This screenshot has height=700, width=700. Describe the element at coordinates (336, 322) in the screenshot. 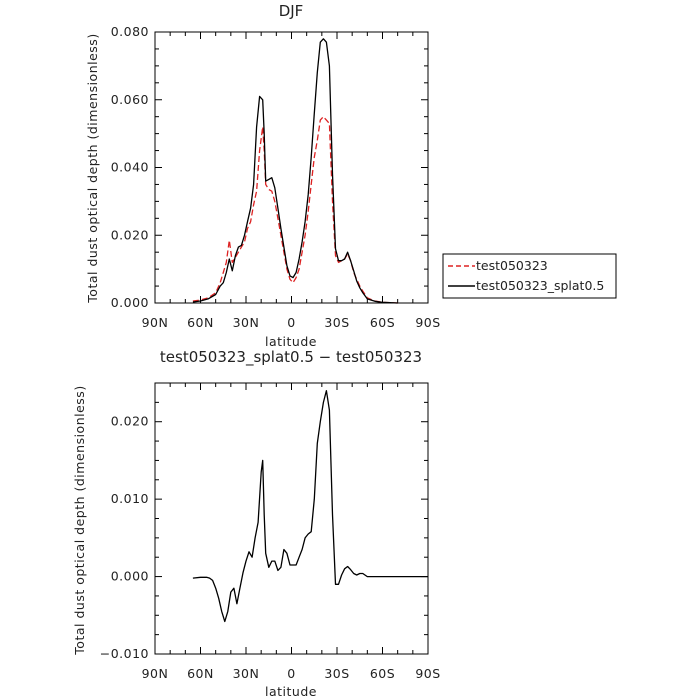

I see `top-x-tick-label: 30S` at that location.